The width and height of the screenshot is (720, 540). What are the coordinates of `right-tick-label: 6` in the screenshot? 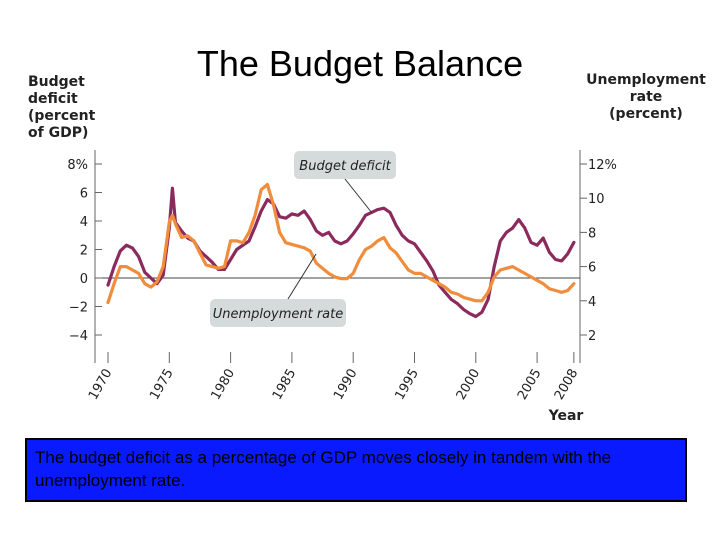 It's located at (592, 268).